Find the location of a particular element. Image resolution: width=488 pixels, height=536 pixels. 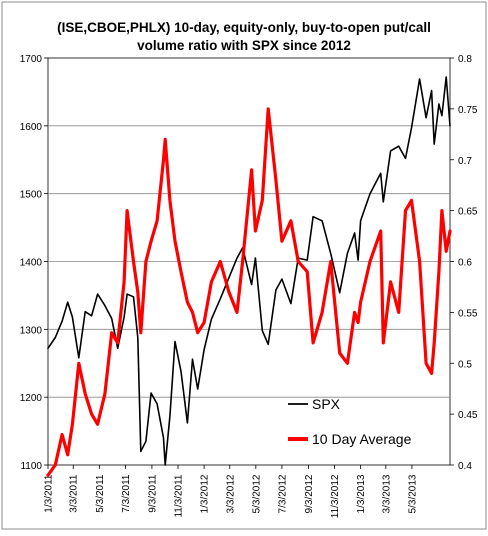

left-axis-tick-label: 1400 is located at coordinates (31, 263).